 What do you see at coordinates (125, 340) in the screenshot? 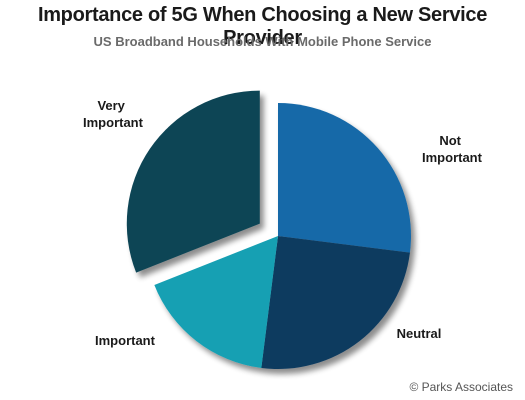
I see `label-important: Important` at bounding box center [125, 340].